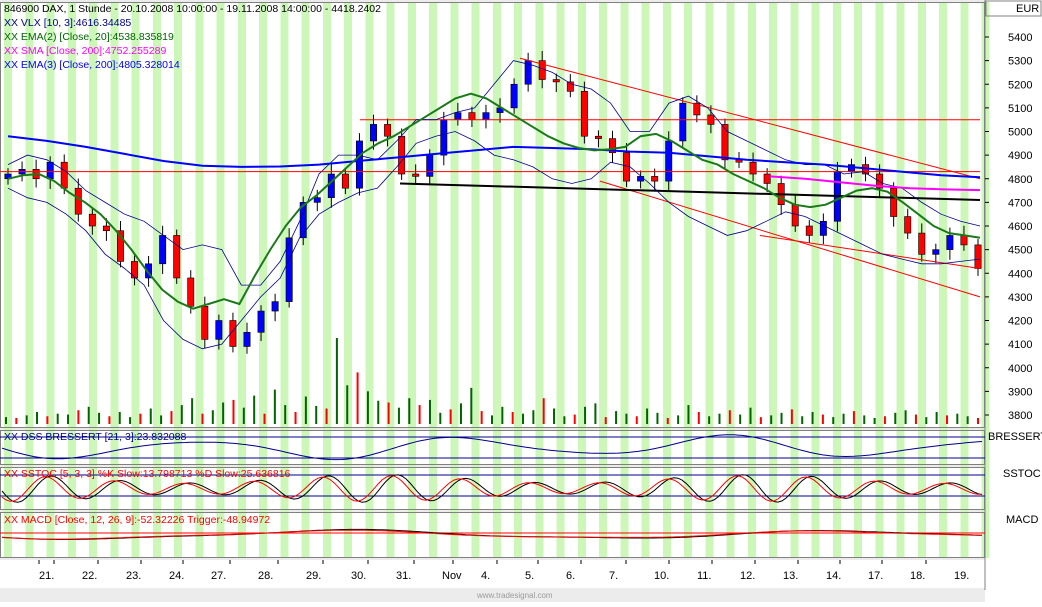 This screenshot has width=1042, height=607. What do you see at coordinates (46, 576) in the screenshot?
I see `x-tick-label: 21.` at bounding box center [46, 576].